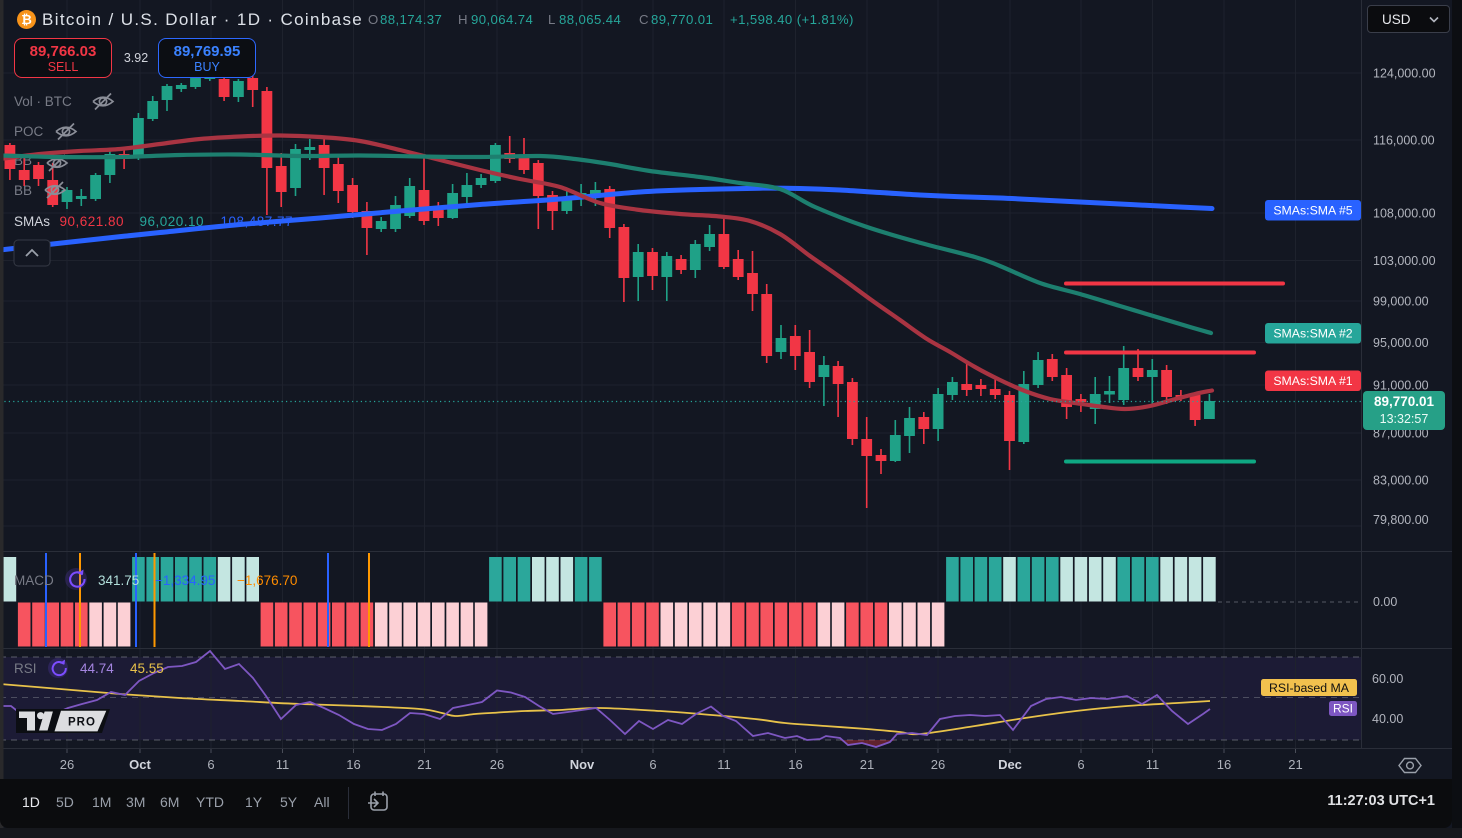  What do you see at coordinates (1401, 386) in the screenshot?
I see `svg-text: 91,000.00` at bounding box center [1401, 386].